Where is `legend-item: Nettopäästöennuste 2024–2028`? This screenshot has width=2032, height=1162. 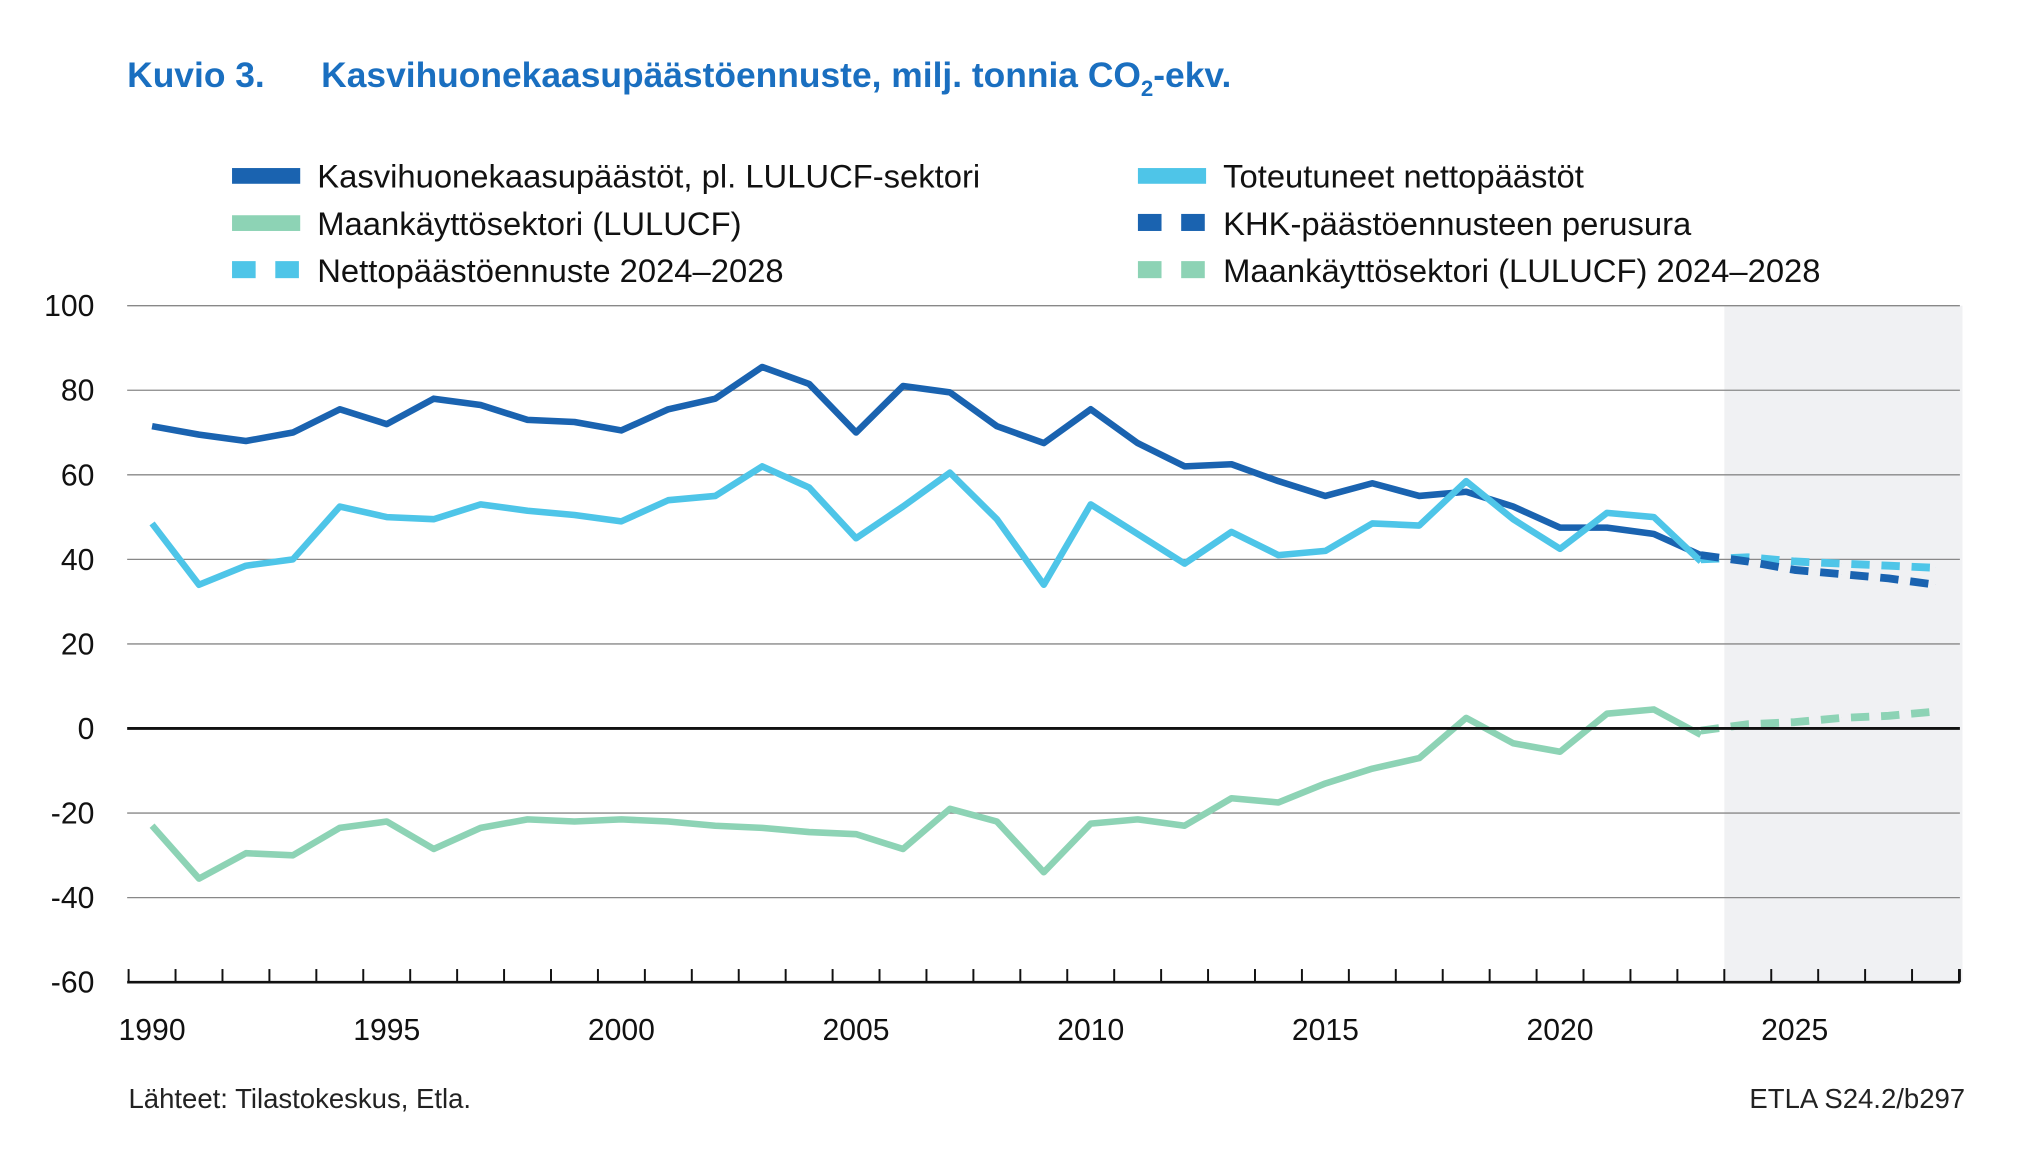
legend-item: Nettopäästöennuste 2024–2028 is located at coordinates (508, 270).